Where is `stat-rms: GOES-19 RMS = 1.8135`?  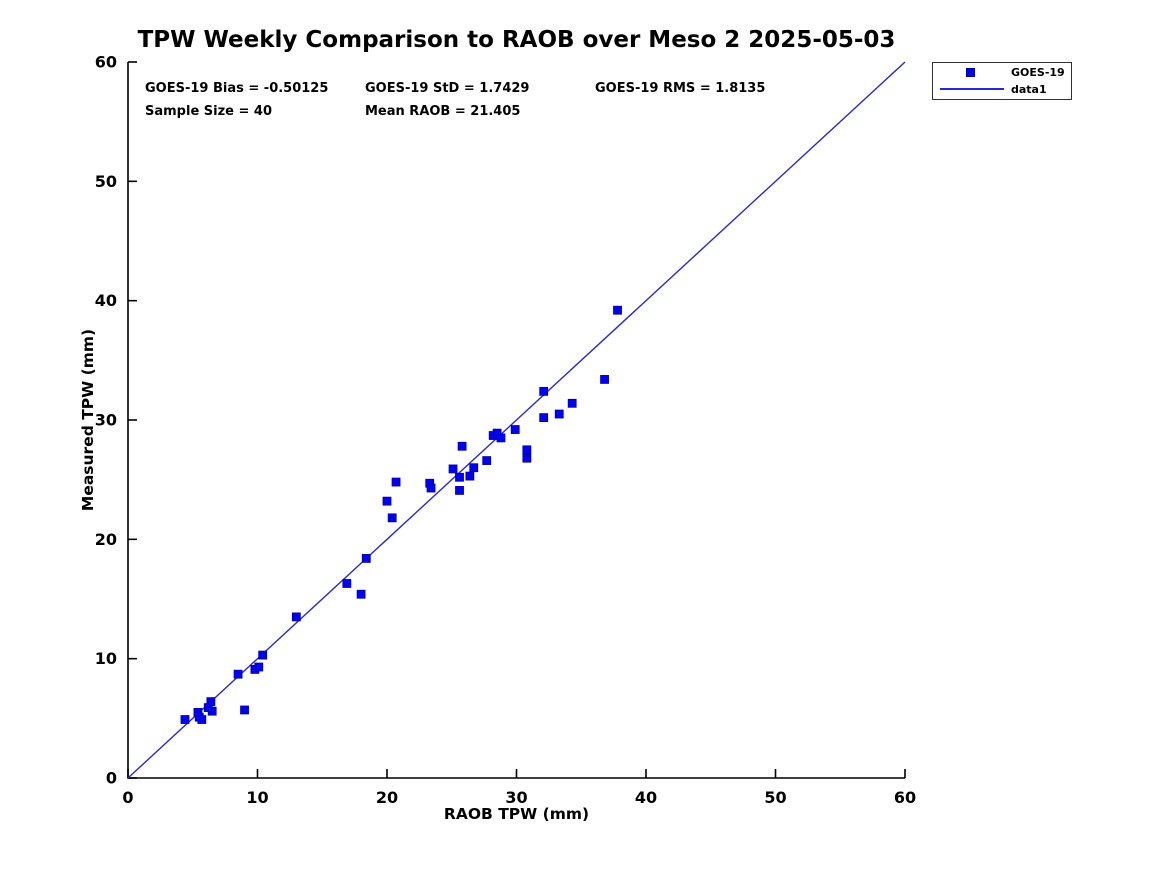 stat-rms: GOES-19 RMS = 1.8135 is located at coordinates (680, 88).